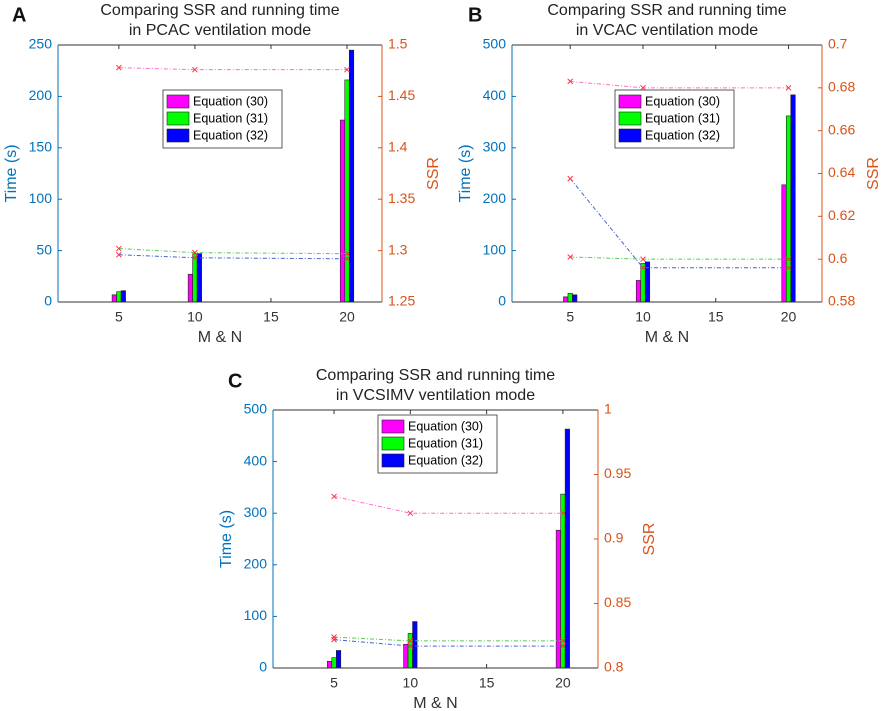 Image resolution: width=886 pixels, height=711 pixels. What do you see at coordinates (649, 539) in the screenshot?
I see `y2-axis-label: SSR` at bounding box center [649, 539].